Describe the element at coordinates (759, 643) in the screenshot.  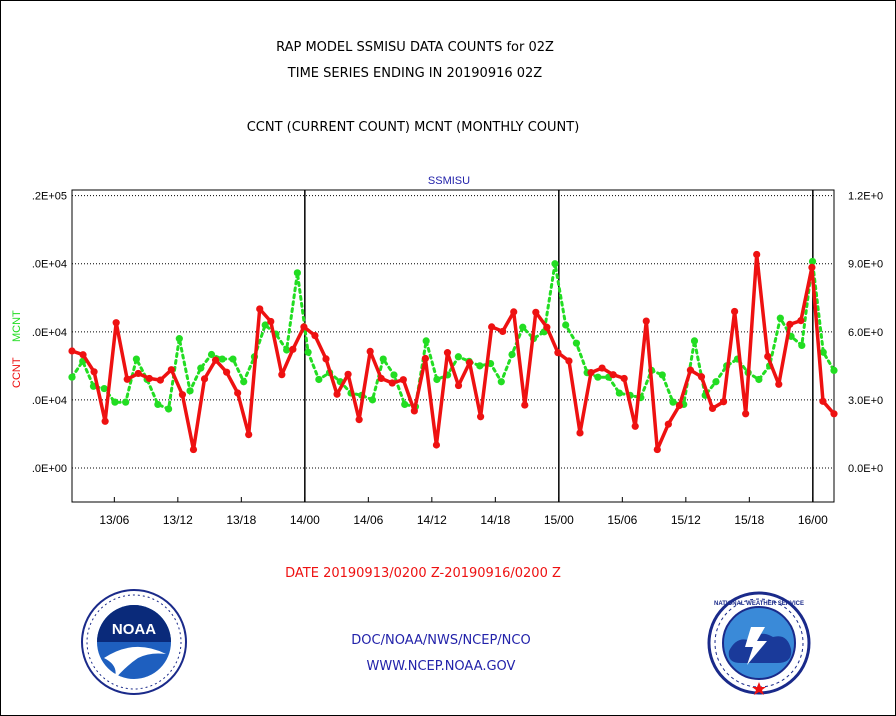
I see `nws-logo: NATIONAL WEATHER SERVICE` at that location.